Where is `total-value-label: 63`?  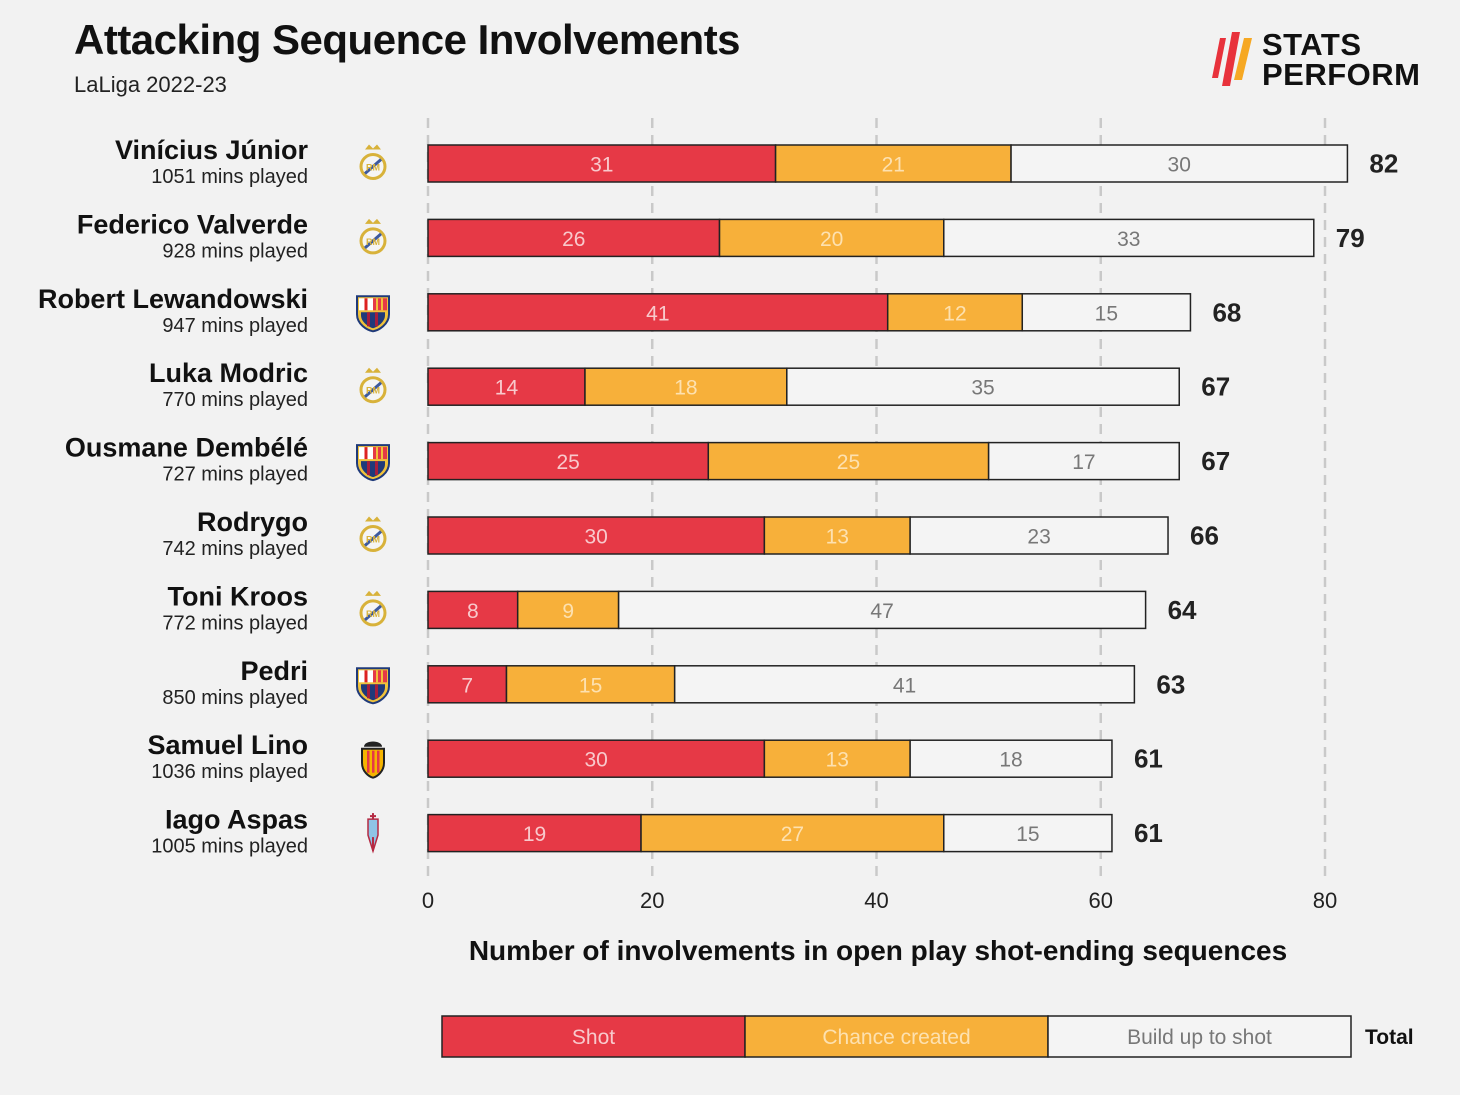
total-value-label: 63 is located at coordinates (1170, 684).